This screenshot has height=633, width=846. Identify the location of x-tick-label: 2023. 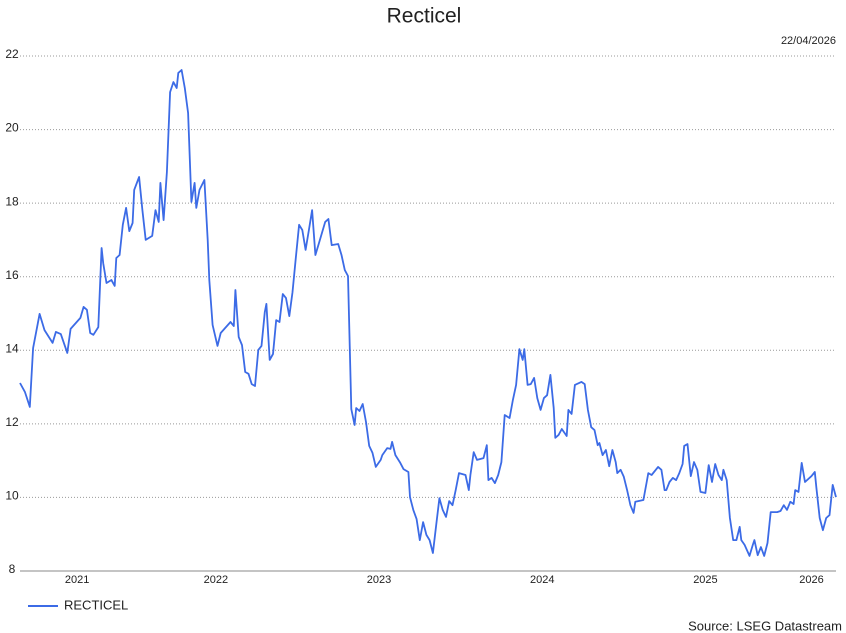
(379, 580).